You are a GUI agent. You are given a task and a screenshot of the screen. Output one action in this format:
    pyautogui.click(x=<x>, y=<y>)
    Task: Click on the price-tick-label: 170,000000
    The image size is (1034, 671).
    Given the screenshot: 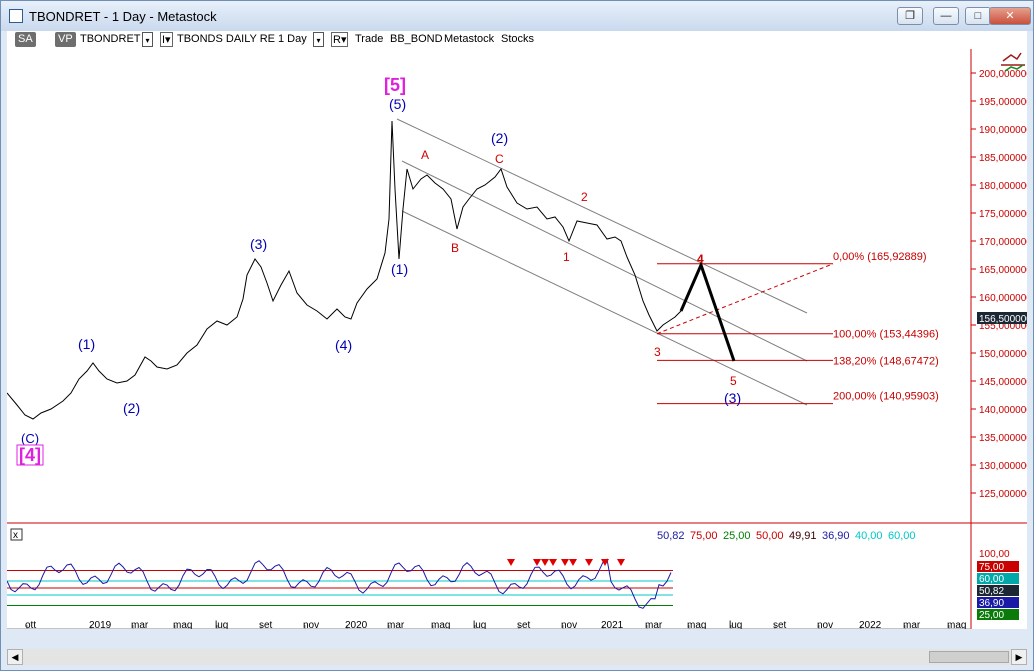 What is the action you would take?
    pyautogui.click(x=1003, y=242)
    